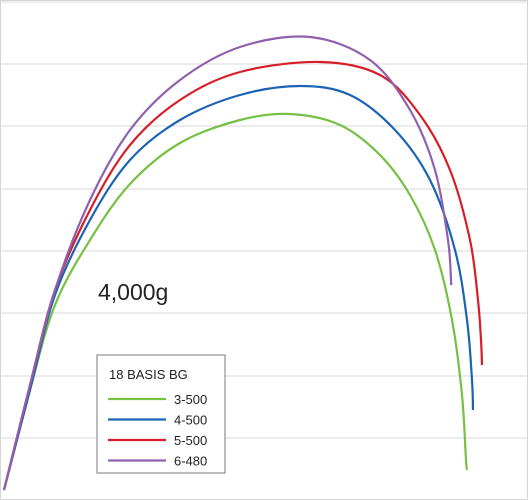 The width and height of the screenshot is (528, 500). I want to click on legend-label-4-500: 4-500, so click(190, 420).